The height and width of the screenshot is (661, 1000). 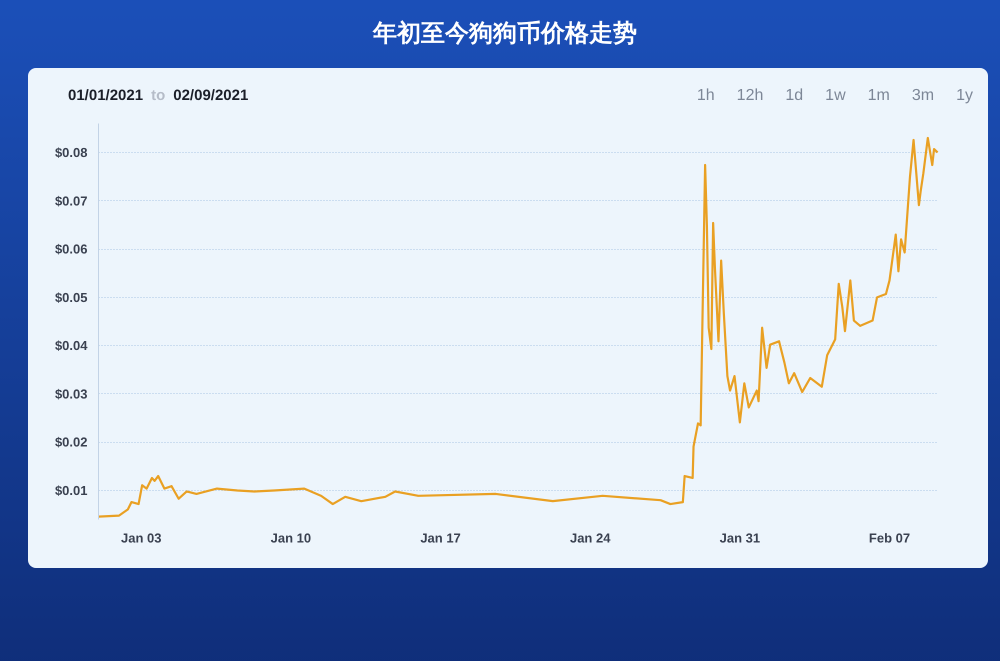 I want to click on text: 1d, so click(x=794, y=95).